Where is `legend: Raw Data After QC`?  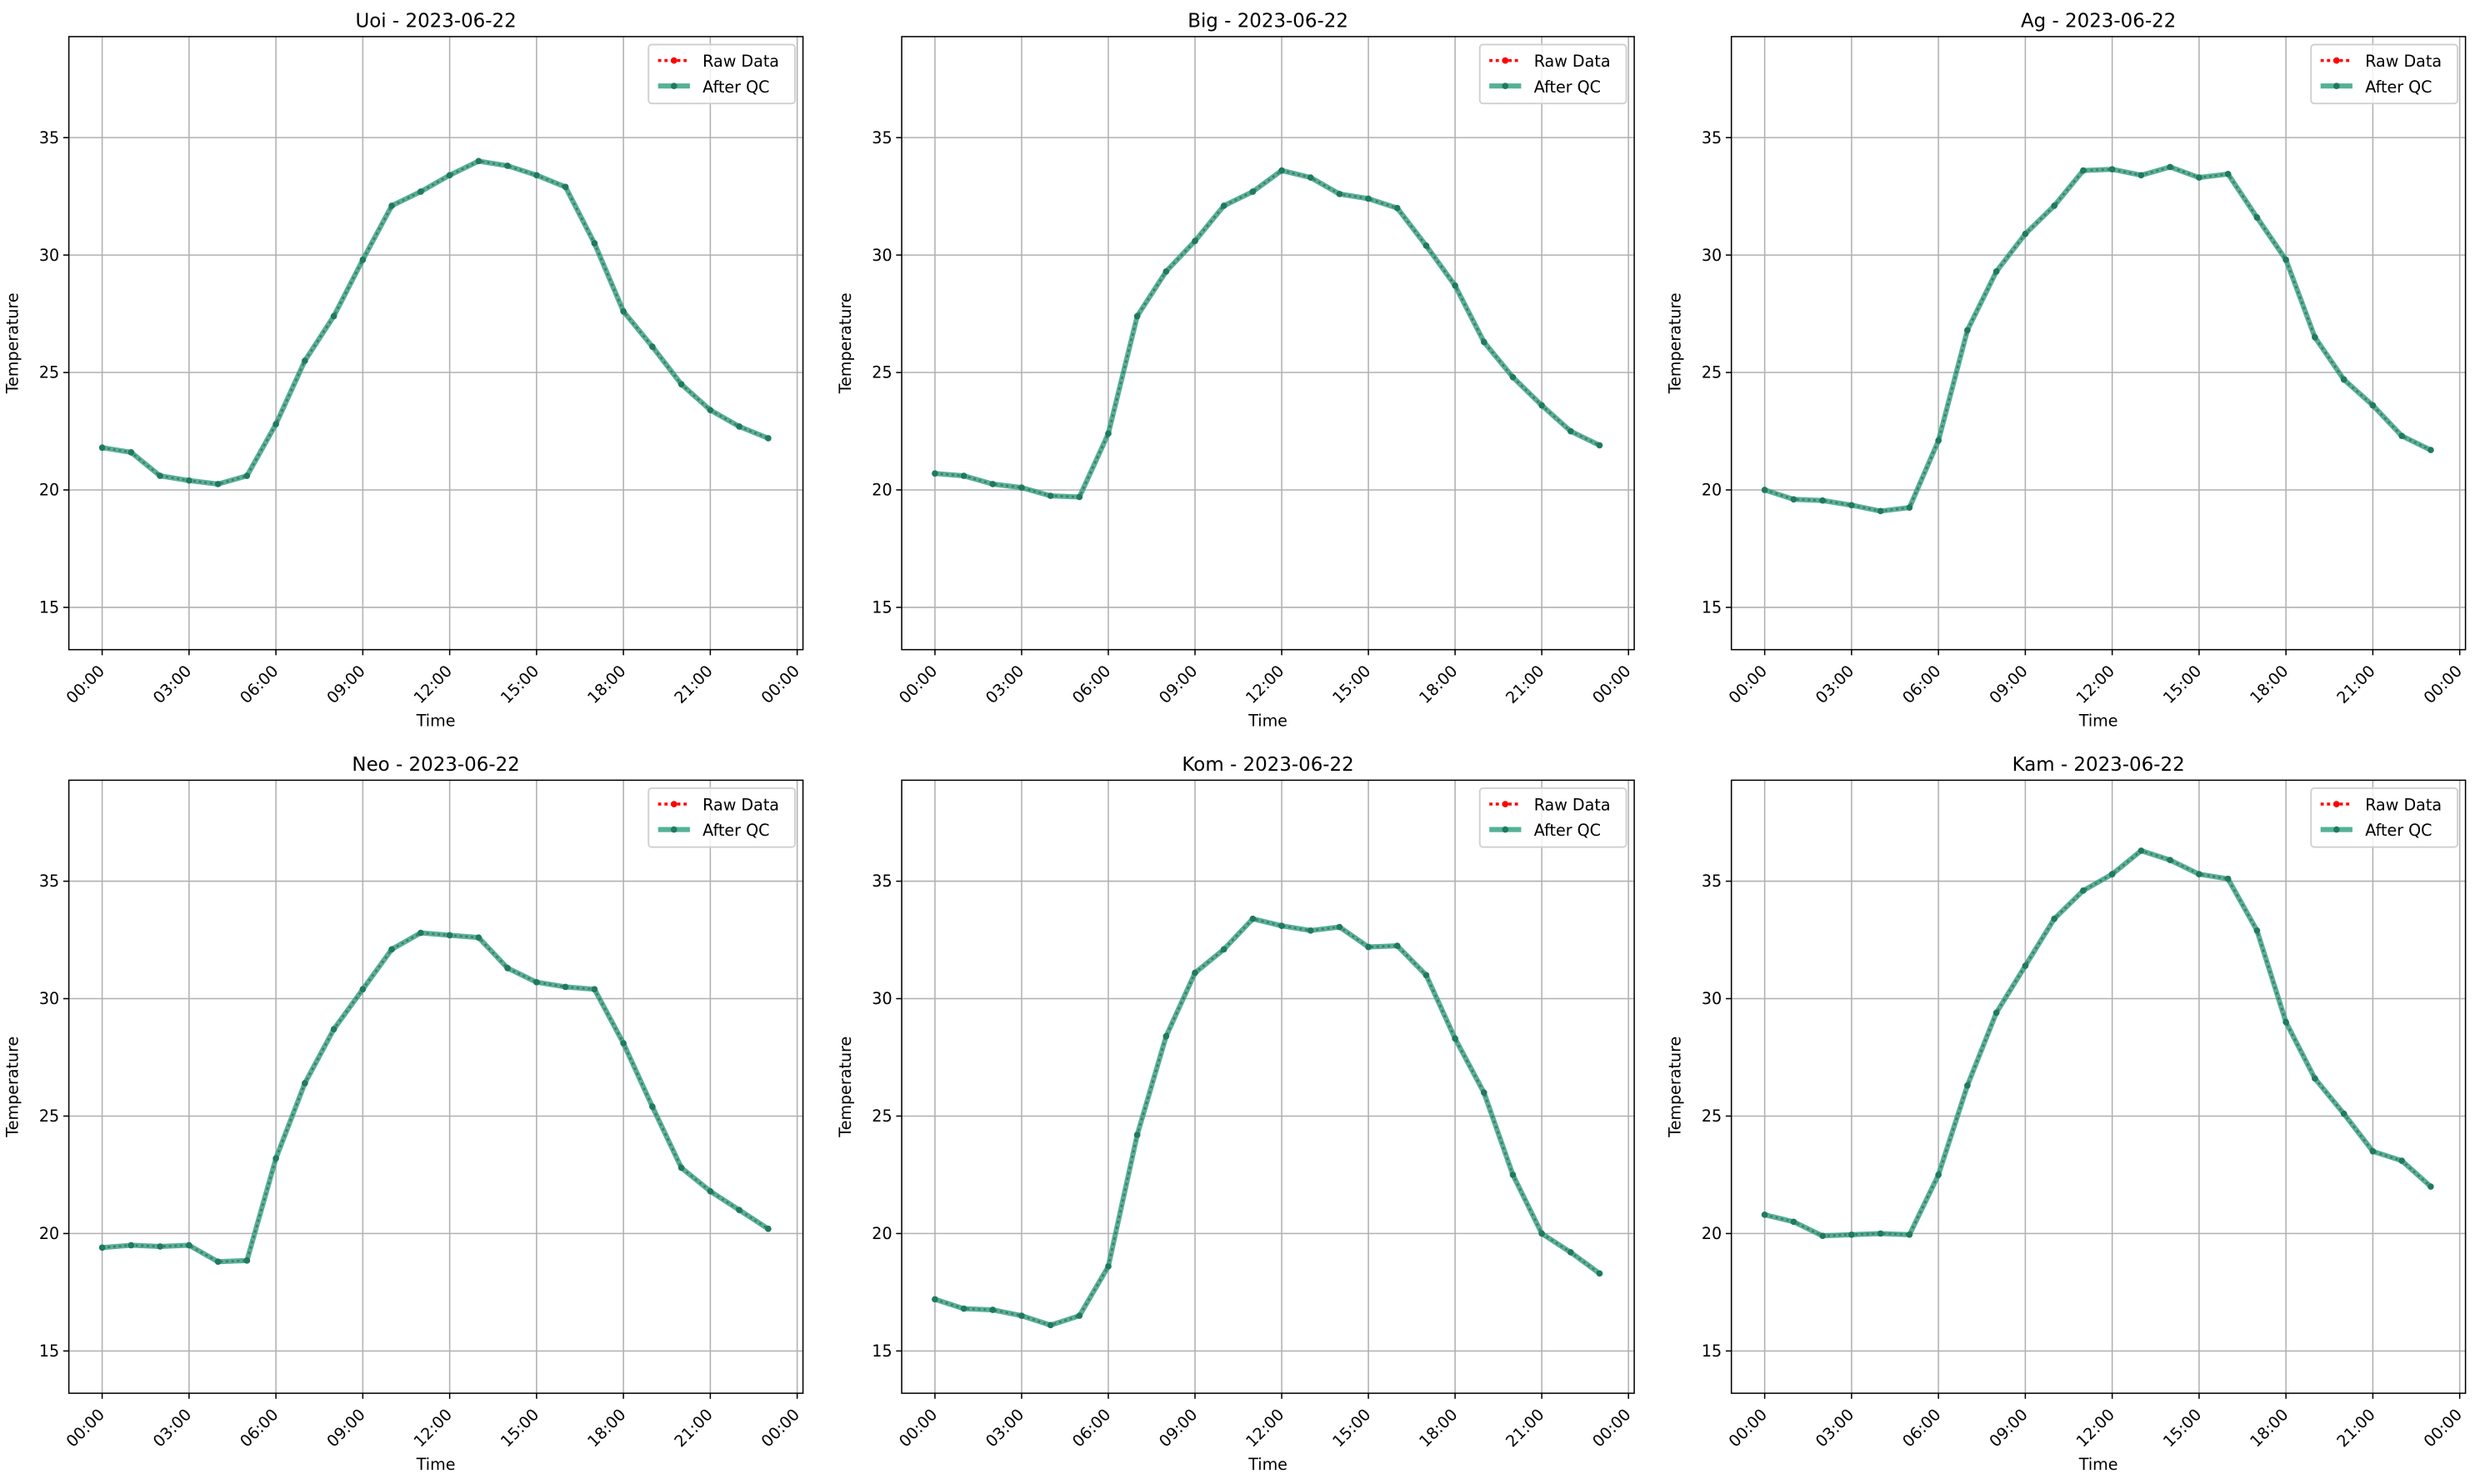
legend: Raw Data After QC is located at coordinates (1553, 74).